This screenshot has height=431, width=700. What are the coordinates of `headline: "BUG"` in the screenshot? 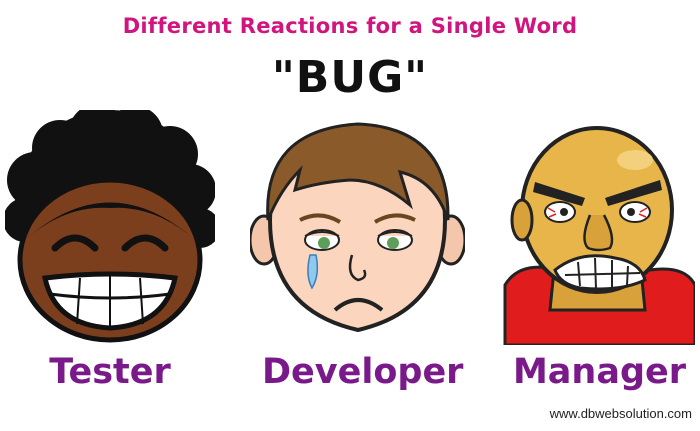 It's located at (350, 77).